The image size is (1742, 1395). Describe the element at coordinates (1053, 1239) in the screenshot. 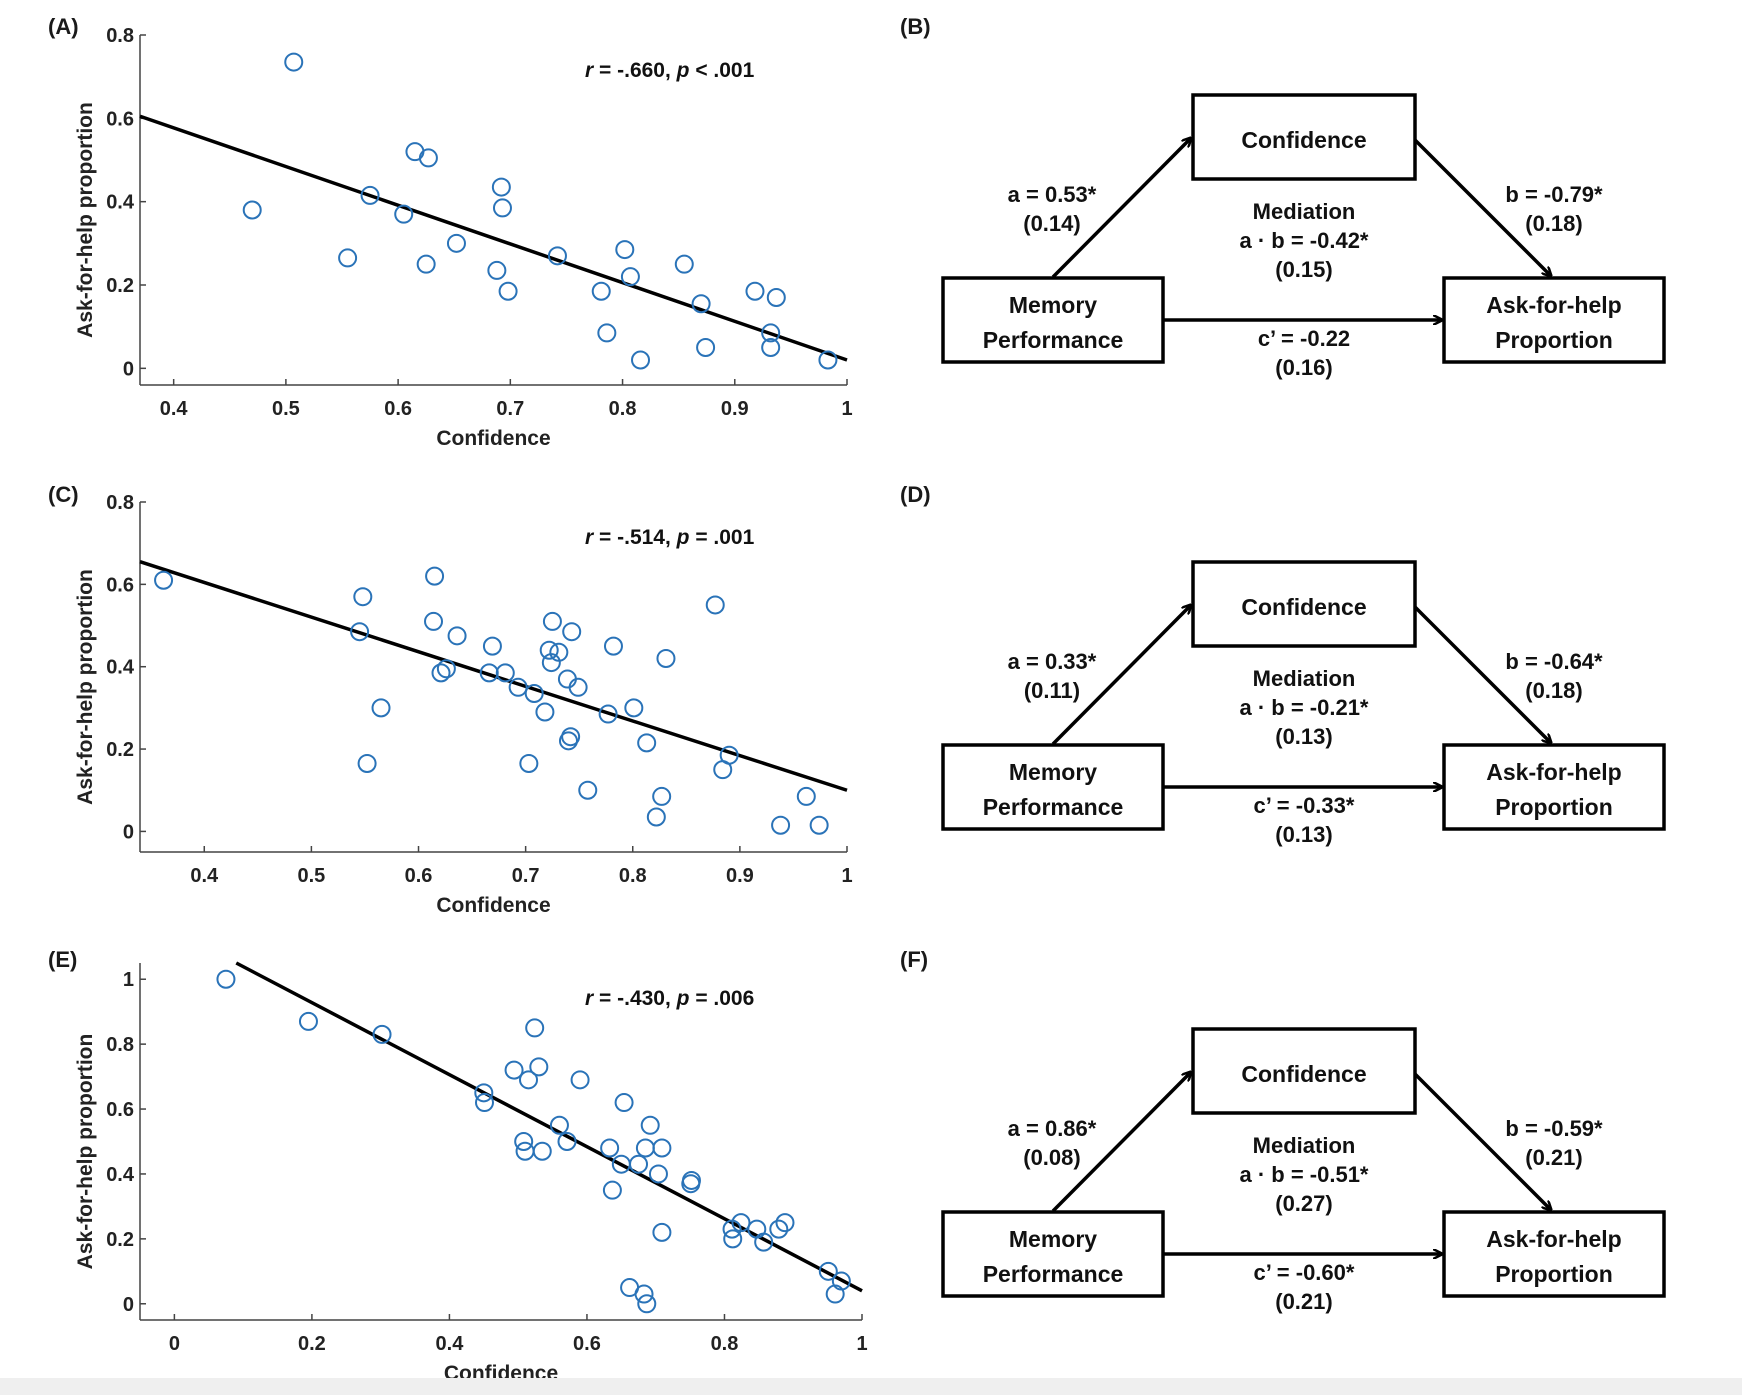

I see `predictor-label-line1: Memory` at that location.